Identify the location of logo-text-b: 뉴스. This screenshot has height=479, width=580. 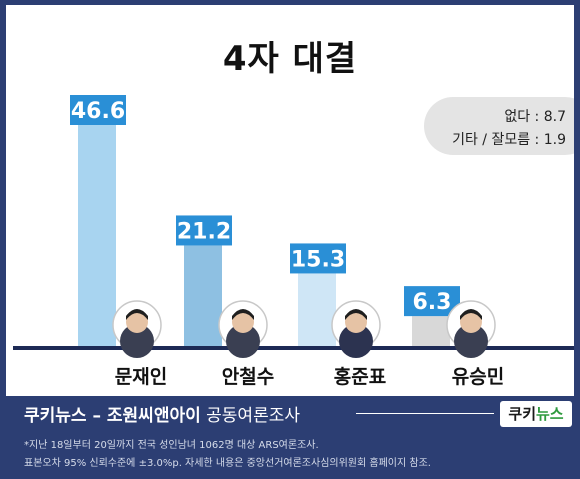
(550, 414).